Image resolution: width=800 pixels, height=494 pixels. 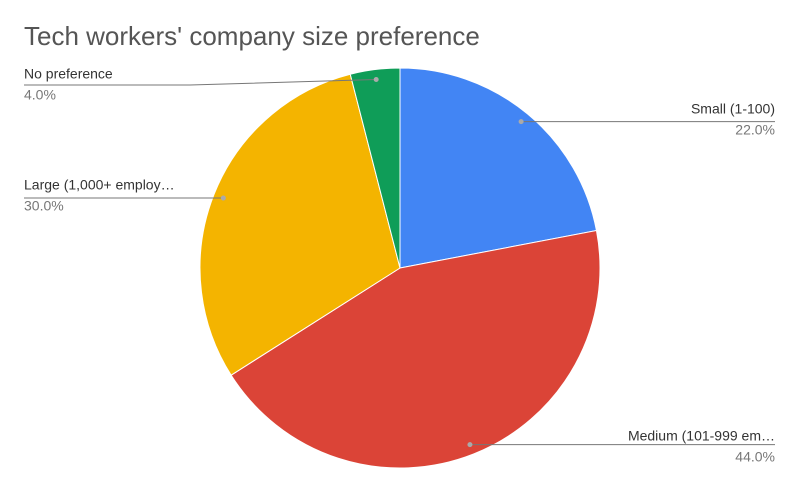 I want to click on slice-value-label: 44.0%, so click(x=755, y=457).